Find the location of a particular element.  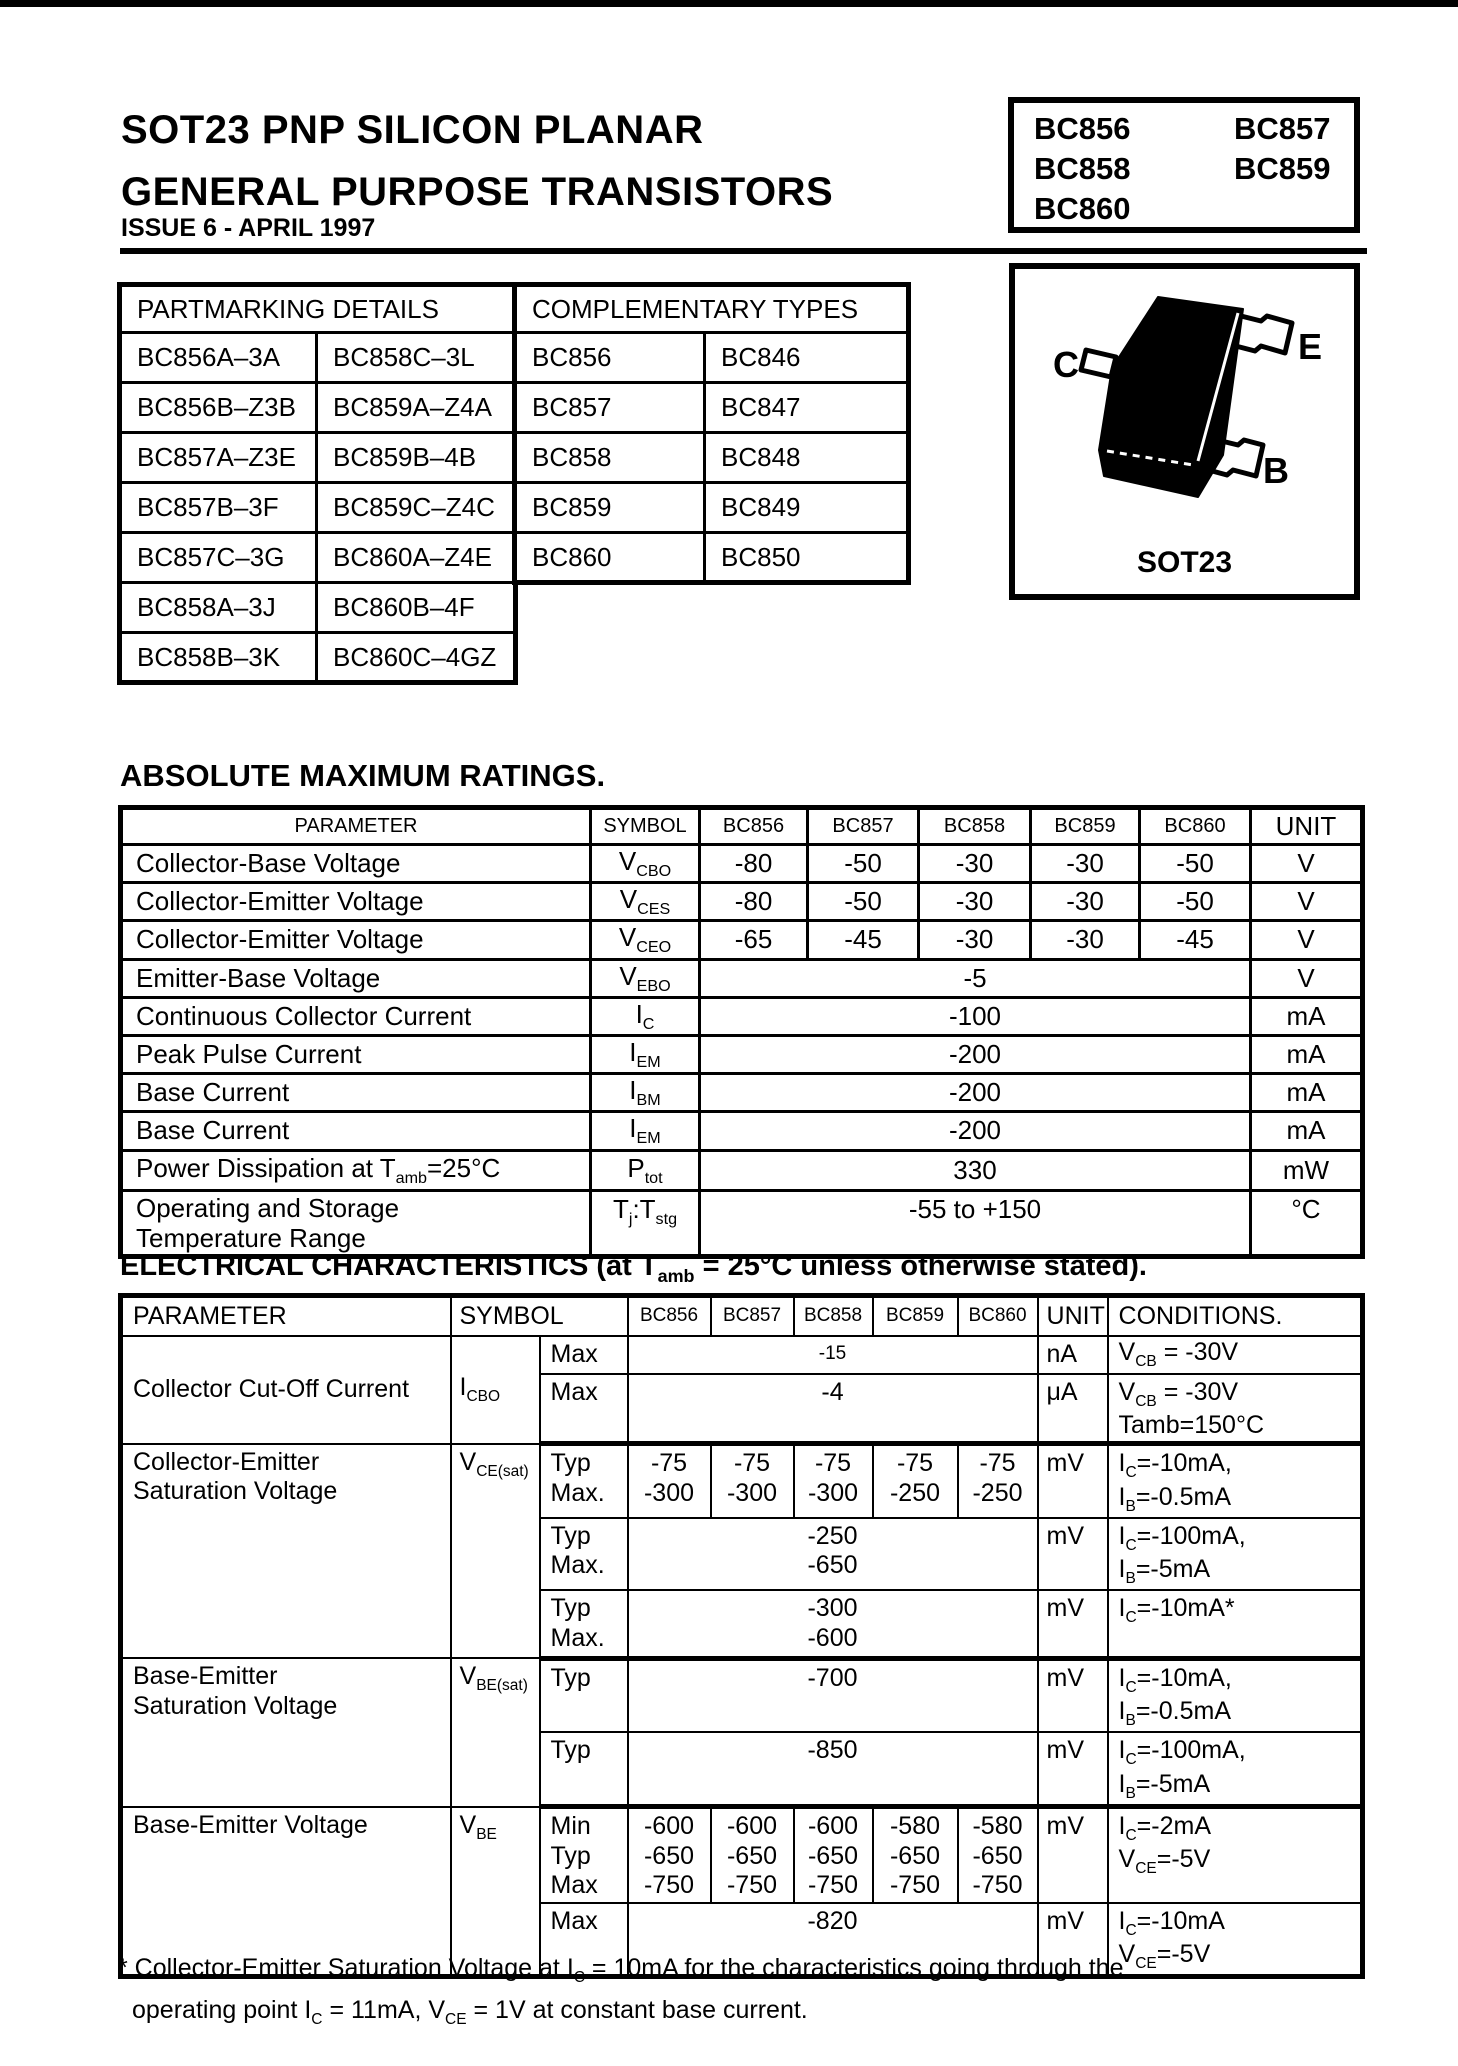

page-title-line2: GENERAL PURPOSE TRANSISTORS is located at coordinates (477, 192).